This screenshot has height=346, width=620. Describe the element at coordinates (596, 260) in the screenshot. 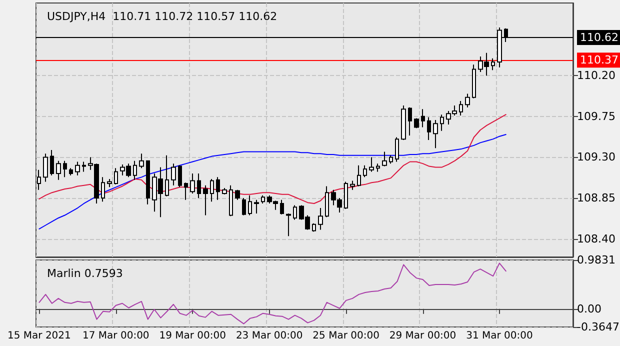

I see `y-tick-label: 0.9831` at that location.